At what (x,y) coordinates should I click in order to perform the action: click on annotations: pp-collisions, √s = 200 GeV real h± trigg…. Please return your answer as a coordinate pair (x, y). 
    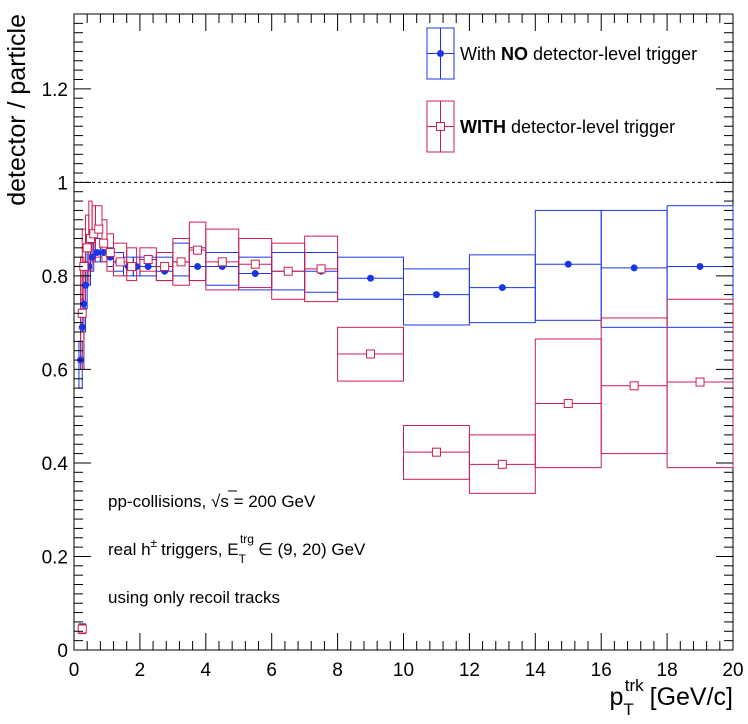
    Looking at the image, I should click on (237, 548).